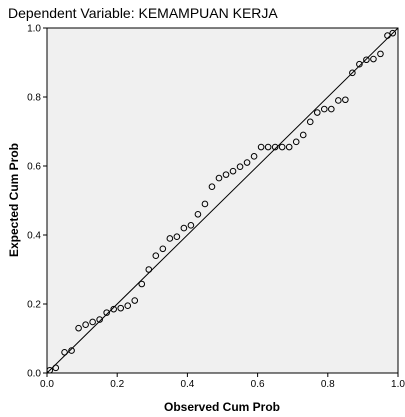 This screenshot has width=405, height=417. I want to click on y-axis-title: Expected Cum Prob, so click(14, 200).